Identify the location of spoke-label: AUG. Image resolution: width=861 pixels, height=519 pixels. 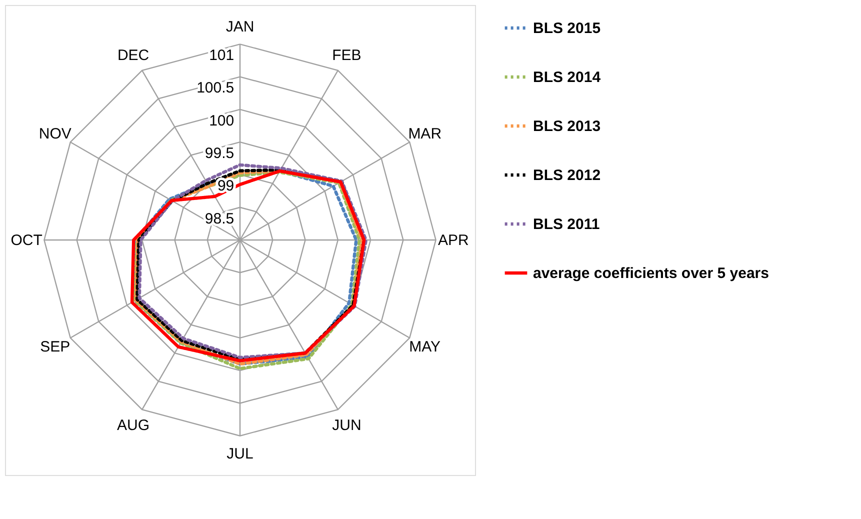
(133, 425).